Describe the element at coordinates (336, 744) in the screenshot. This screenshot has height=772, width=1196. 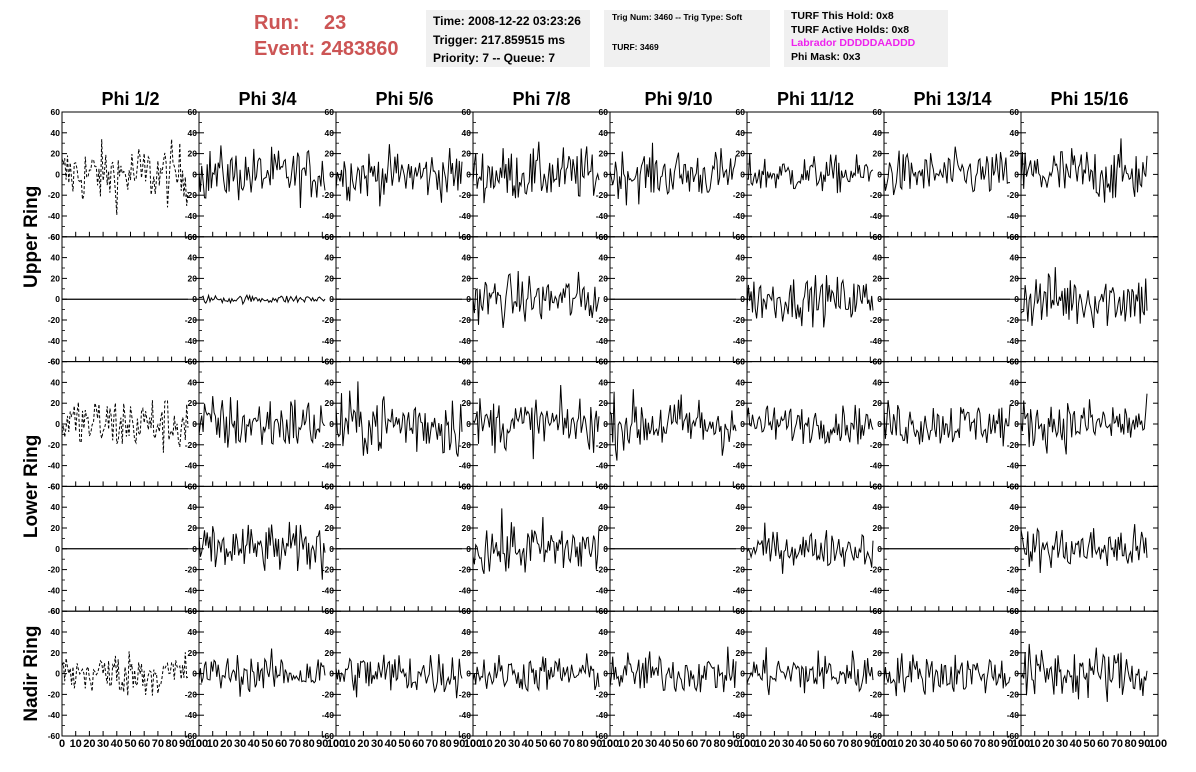
I see `x-tick-label: 100` at that location.